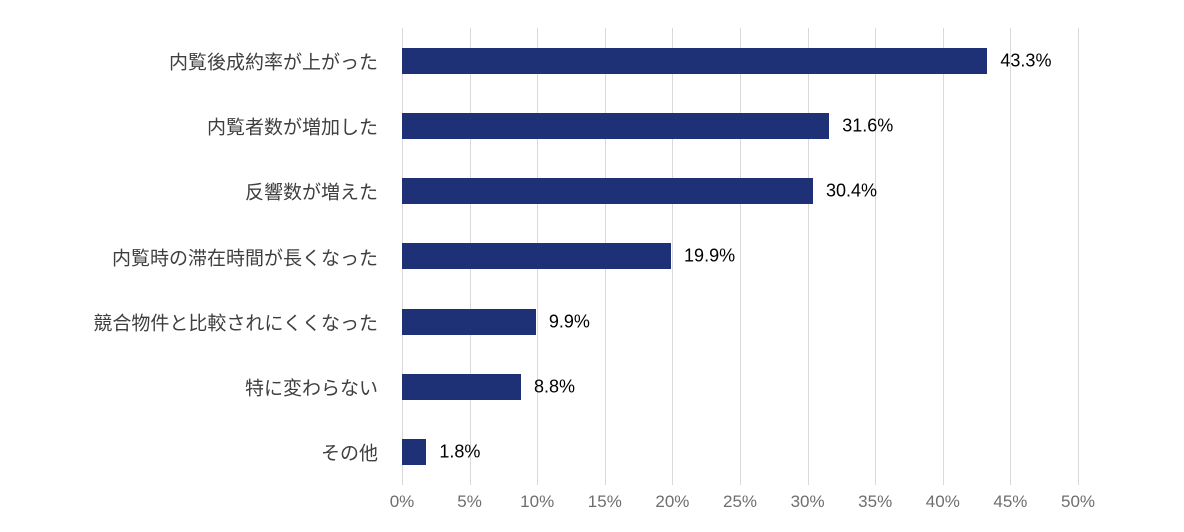 The height and width of the screenshot is (532, 1184). Describe the element at coordinates (604, 501) in the screenshot. I see `x-axis-tick-label: 15%` at that location.